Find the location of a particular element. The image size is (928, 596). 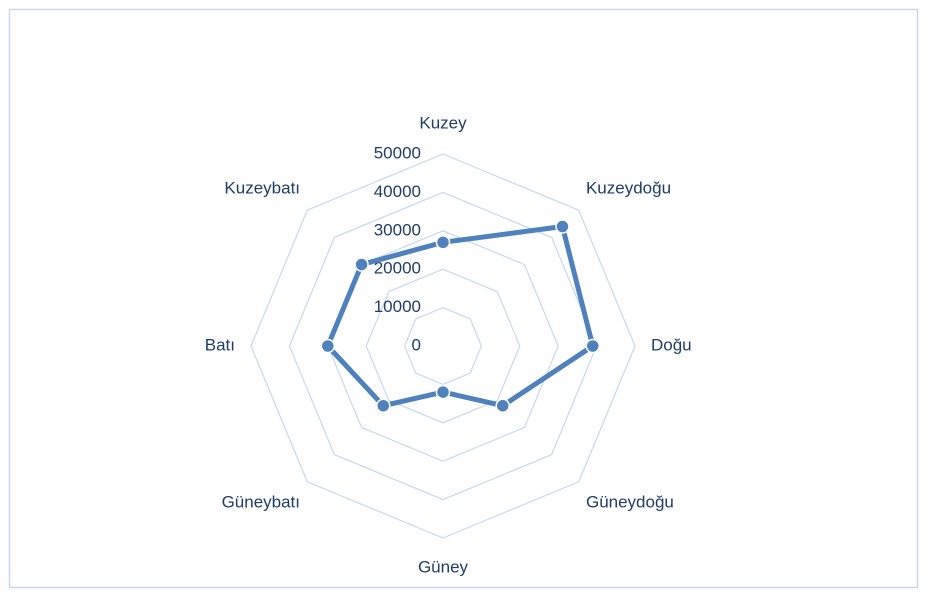

category-label: Kuzey is located at coordinates (443, 122).